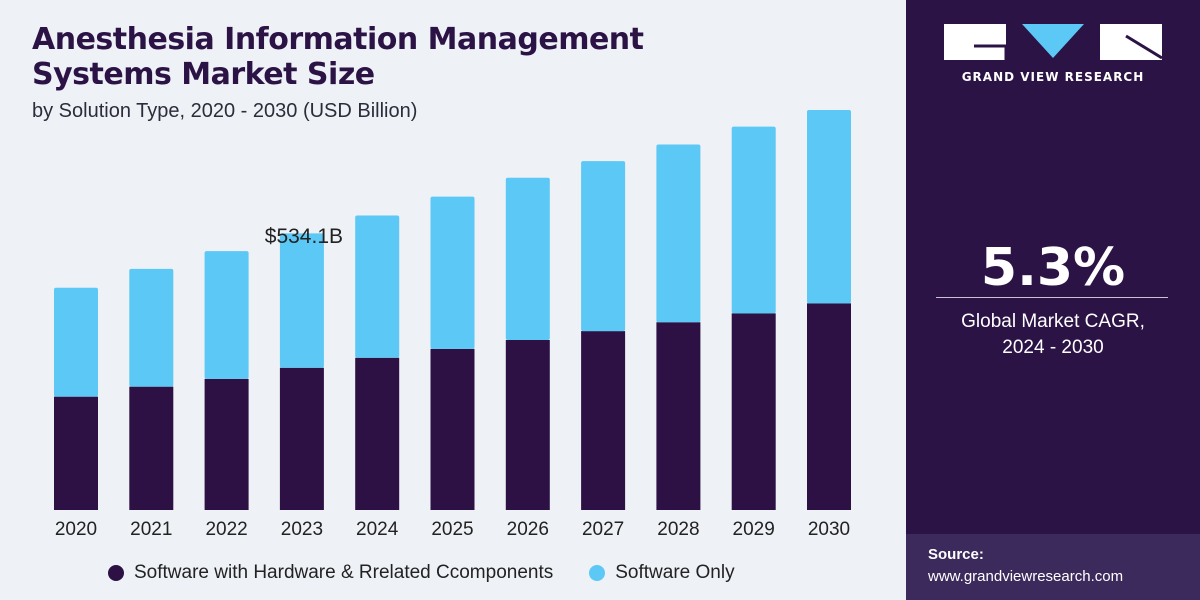 The image size is (1200, 600). What do you see at coordinates (151, 529) in the screenshot?
I see `x-tick-label-2021: 2021` at bounding box center [151, 529].